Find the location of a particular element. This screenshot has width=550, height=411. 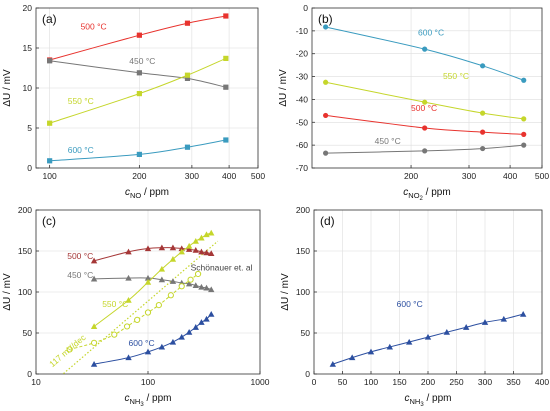

y-tick-label: -10 is located at coordinates (302, 31).